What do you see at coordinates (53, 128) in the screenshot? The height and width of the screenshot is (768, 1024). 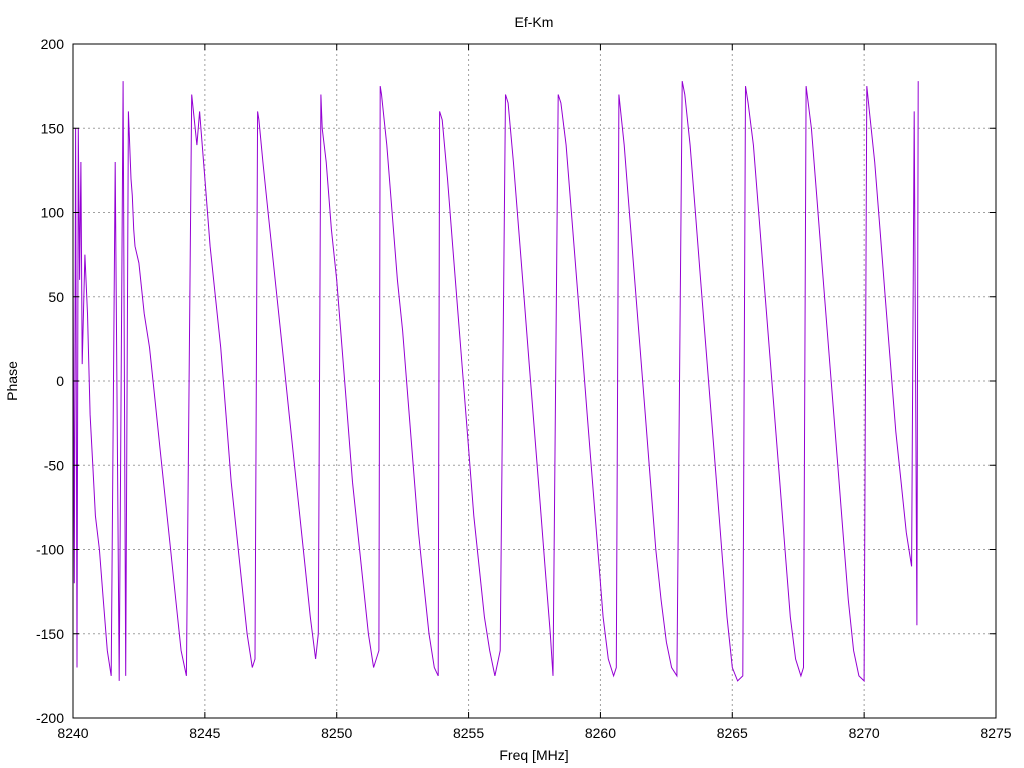 I see `y-tick-label: 150` at bounding box center [53, 128].